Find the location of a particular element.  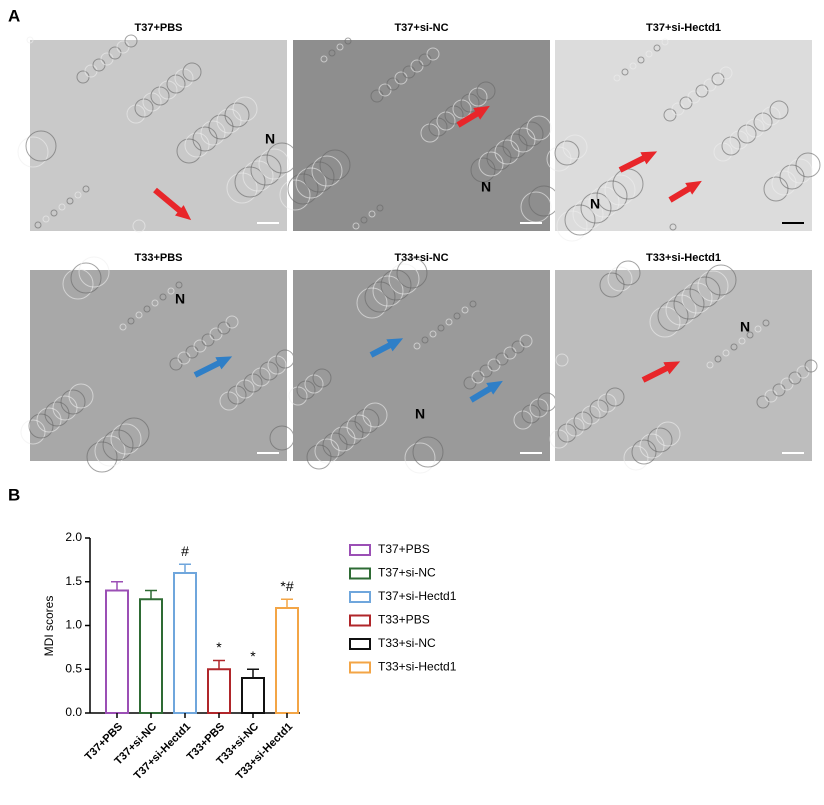

image-title: T33+si-NC is located at coordinates (421, 258).